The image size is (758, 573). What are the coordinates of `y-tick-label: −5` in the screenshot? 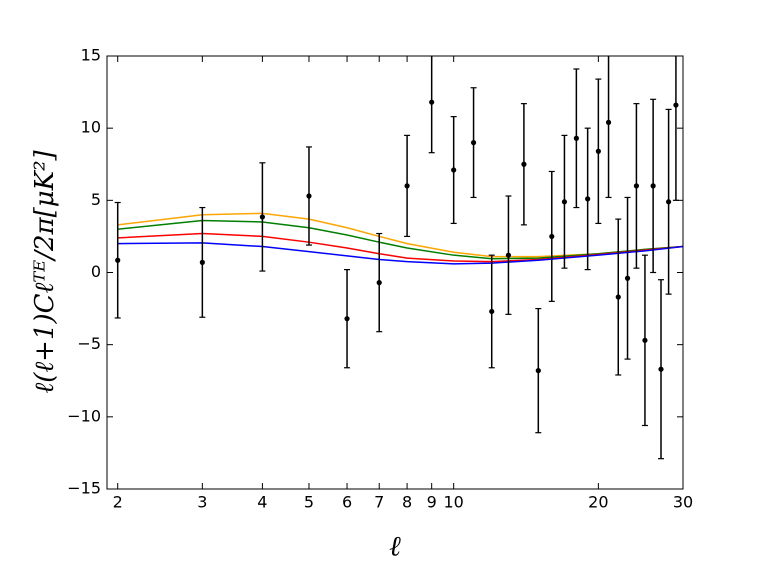 It's located at (89, 343).